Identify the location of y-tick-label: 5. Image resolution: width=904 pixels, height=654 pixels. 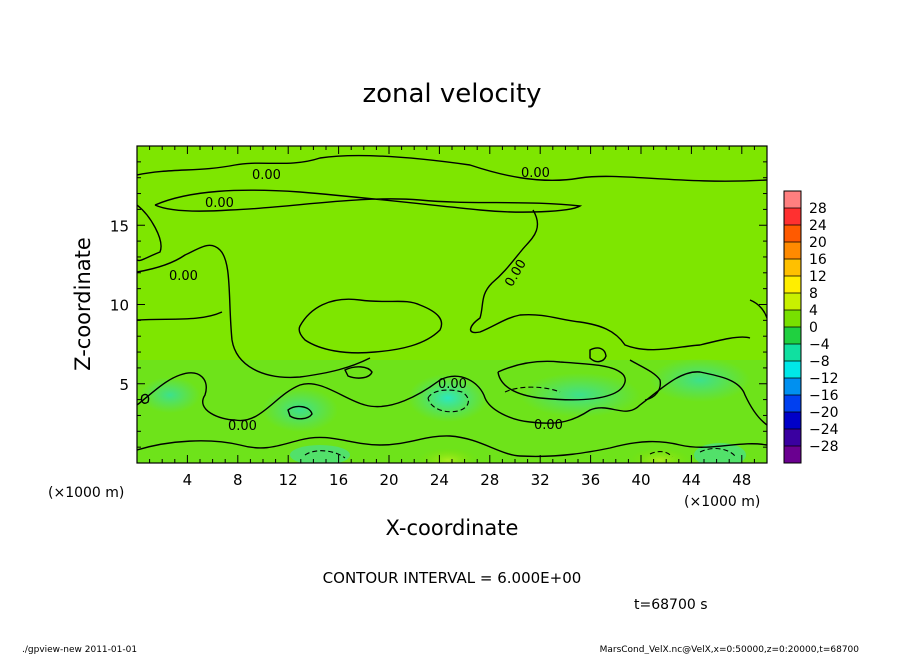
(124, 385).